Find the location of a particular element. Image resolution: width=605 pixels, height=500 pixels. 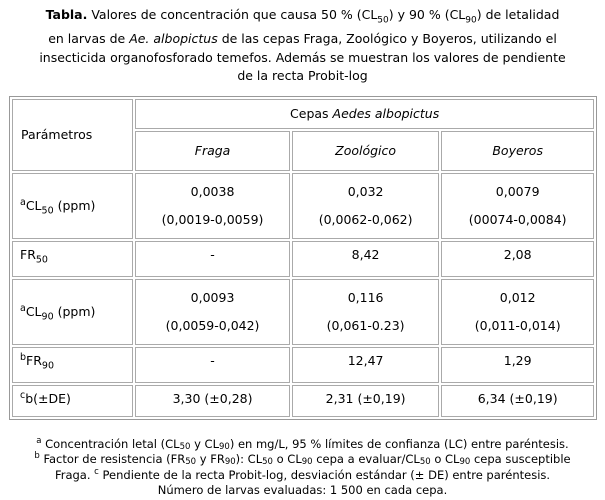

table-row-fr90: bFR90 - 12,47 1,29 is located at coordinates (303, 364).